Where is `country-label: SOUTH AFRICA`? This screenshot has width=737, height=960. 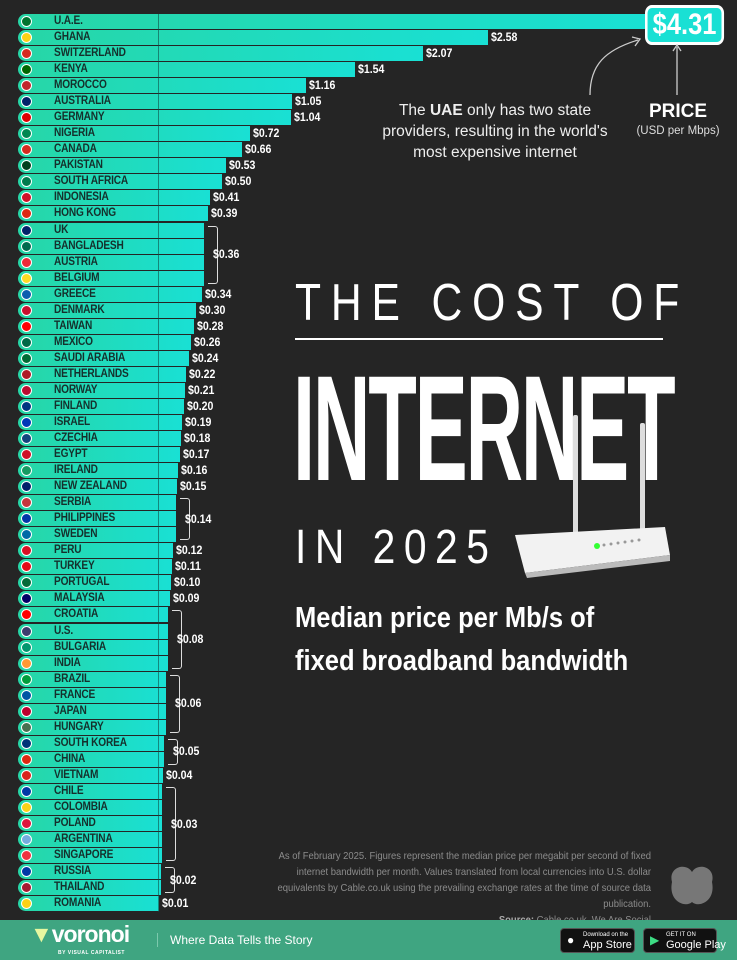
country-label: SOUTH AFRICA is located at coordinates (91, 181).